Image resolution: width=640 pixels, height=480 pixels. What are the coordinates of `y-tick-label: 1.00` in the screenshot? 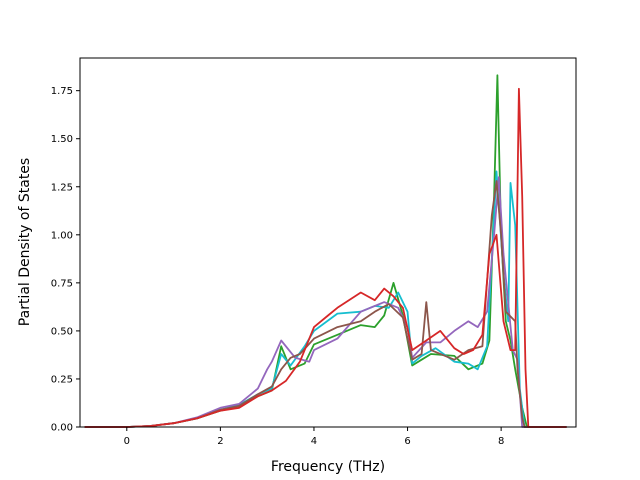 It's located at (62, 235).